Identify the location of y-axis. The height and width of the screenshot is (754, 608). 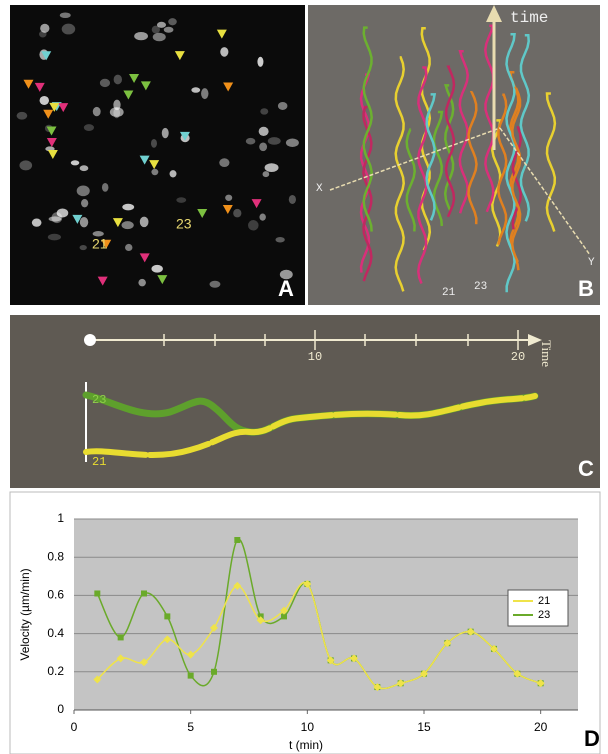
(545, 191).